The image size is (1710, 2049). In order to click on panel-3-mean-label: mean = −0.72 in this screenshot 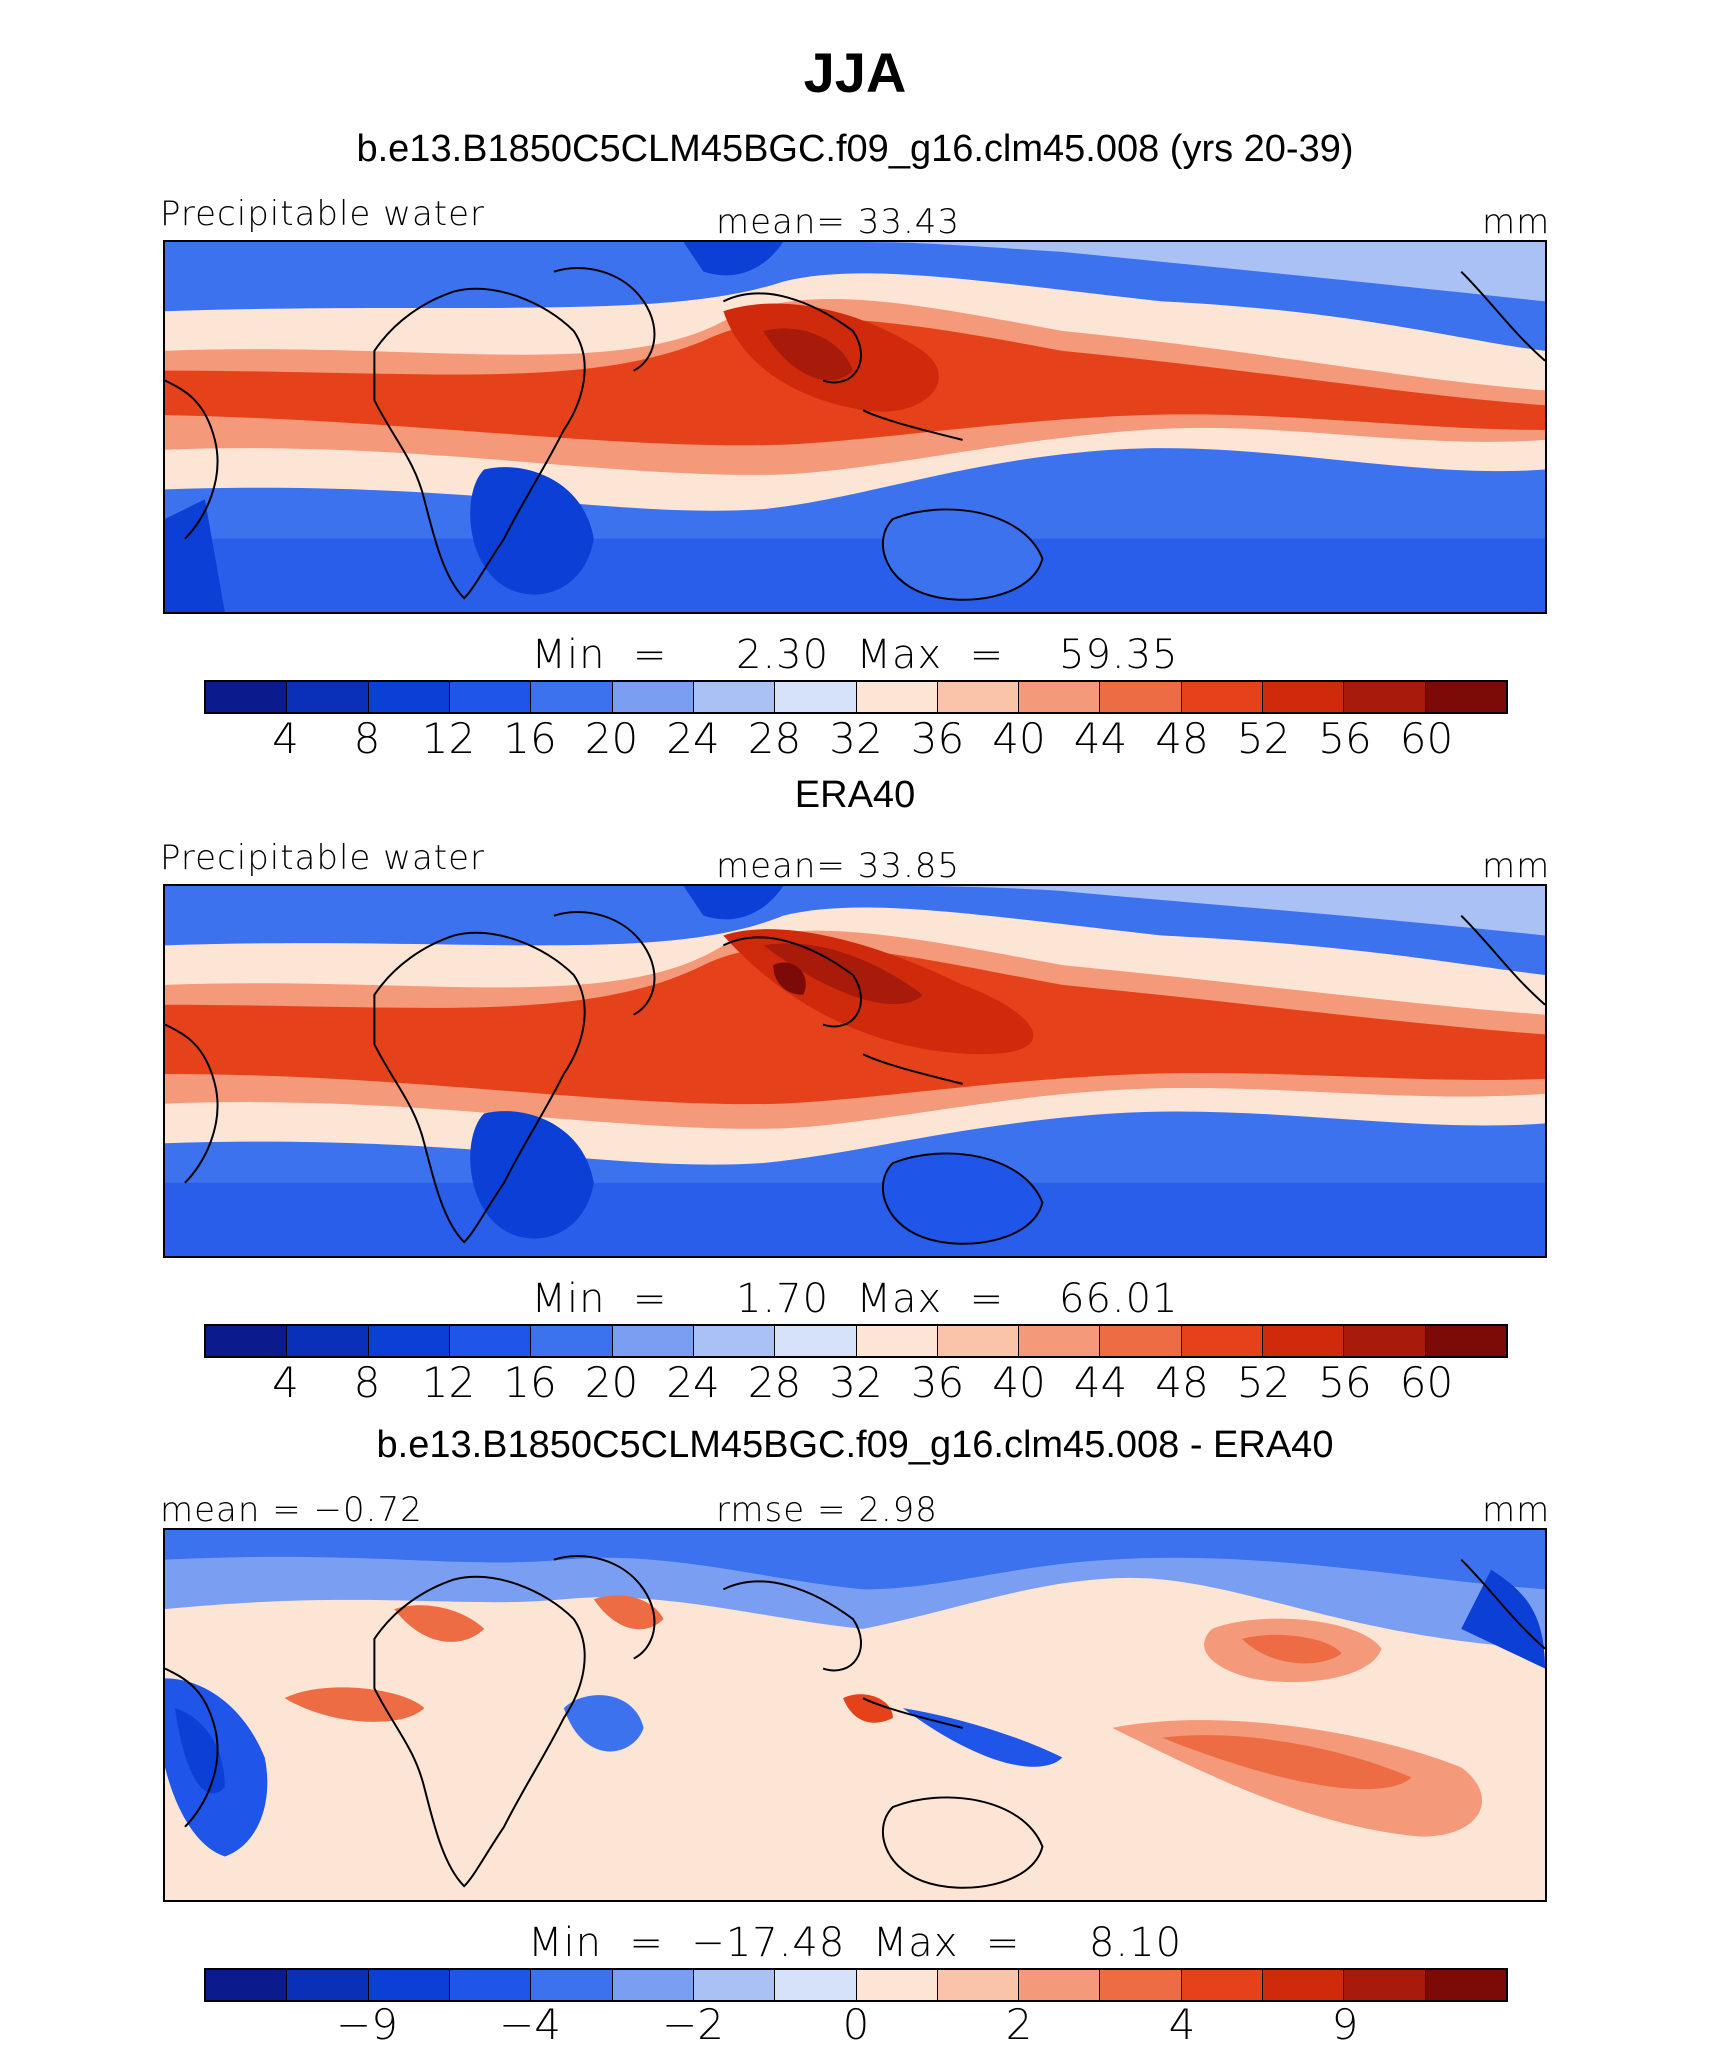, I will do `click(291, 1510)`.